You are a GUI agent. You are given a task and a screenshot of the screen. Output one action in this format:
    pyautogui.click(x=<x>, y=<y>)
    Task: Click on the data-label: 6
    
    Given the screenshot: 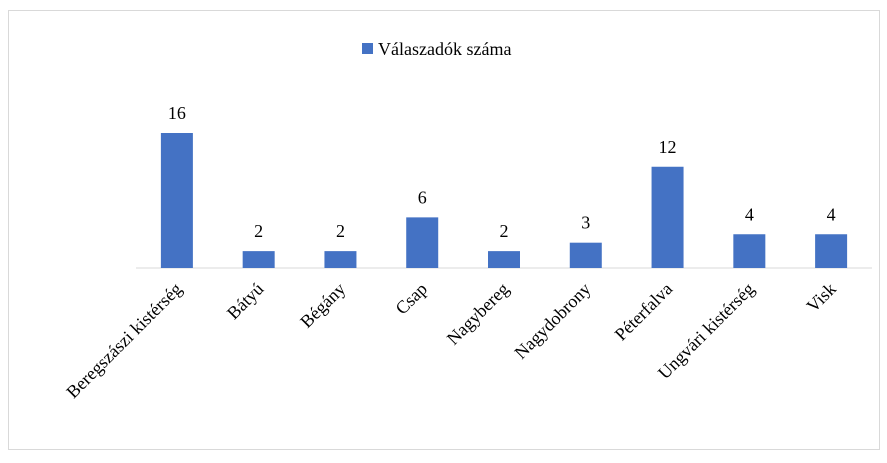 What is the action you would take?
    pyautogui.click(x=422, y=197)
    